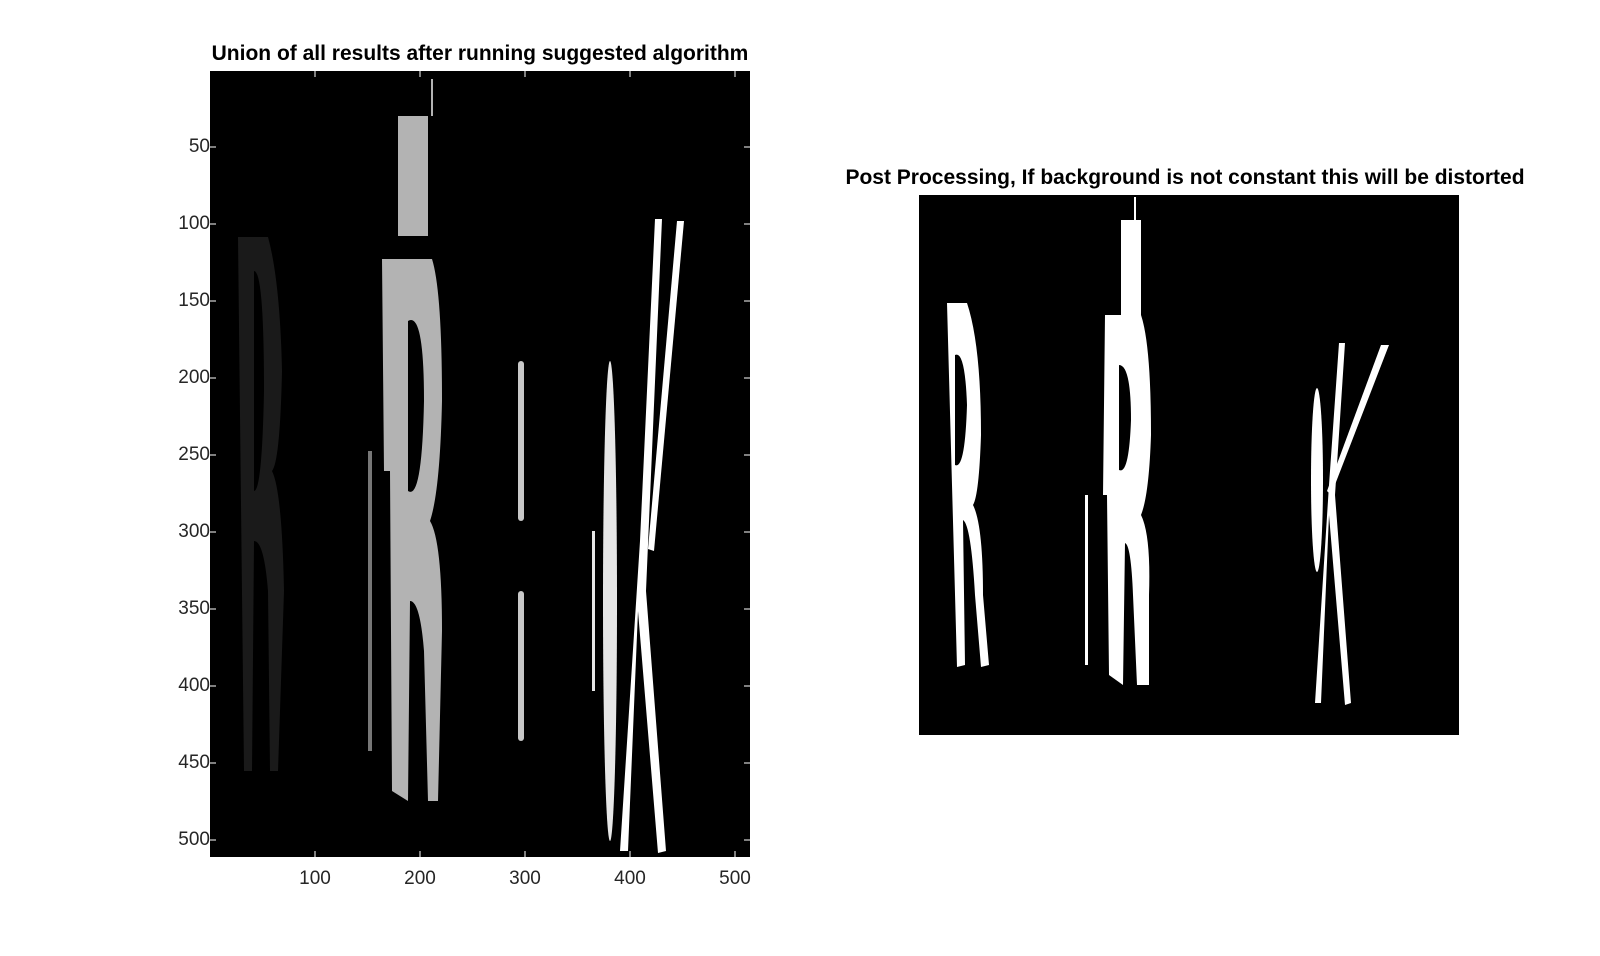  What do you see at coordinates (420, 878) in the screenshot?
I see `x-tick: 200` at bounding box center [420, 878].